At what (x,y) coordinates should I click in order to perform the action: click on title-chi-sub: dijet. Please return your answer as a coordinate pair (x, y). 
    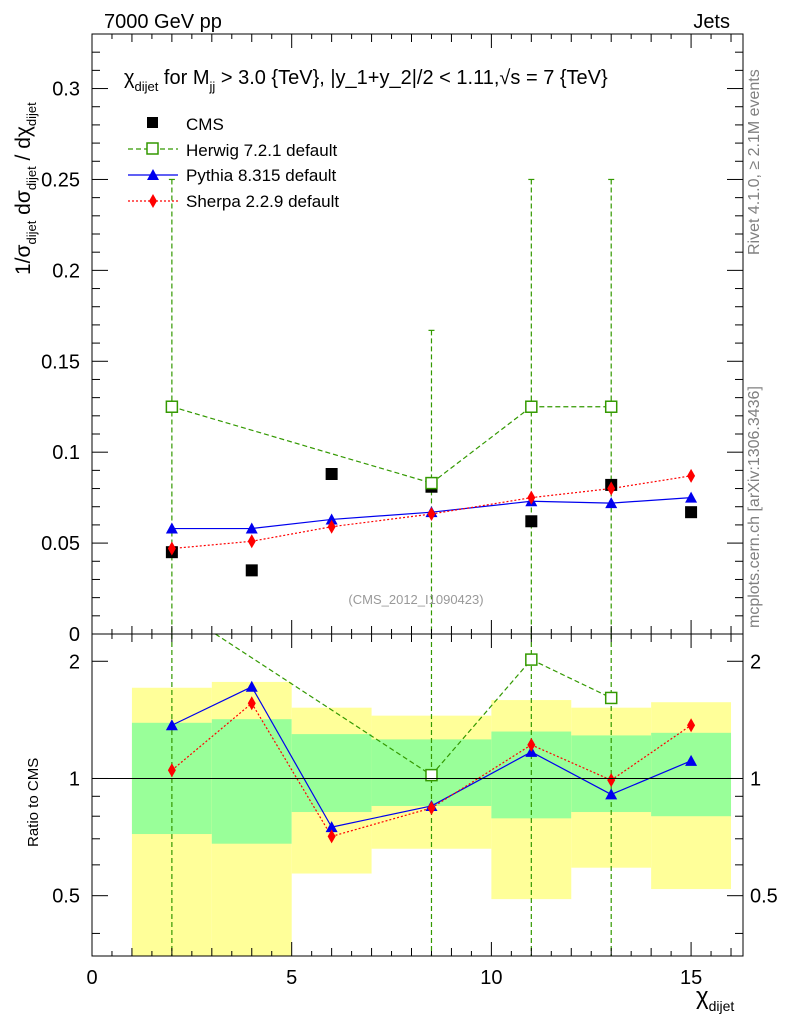
    Looking at the image, I should click on (147, 86).